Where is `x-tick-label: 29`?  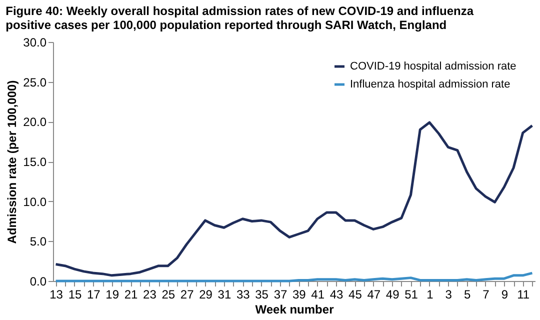
x-tick-label: 29 is located at coordinates (206, 295).